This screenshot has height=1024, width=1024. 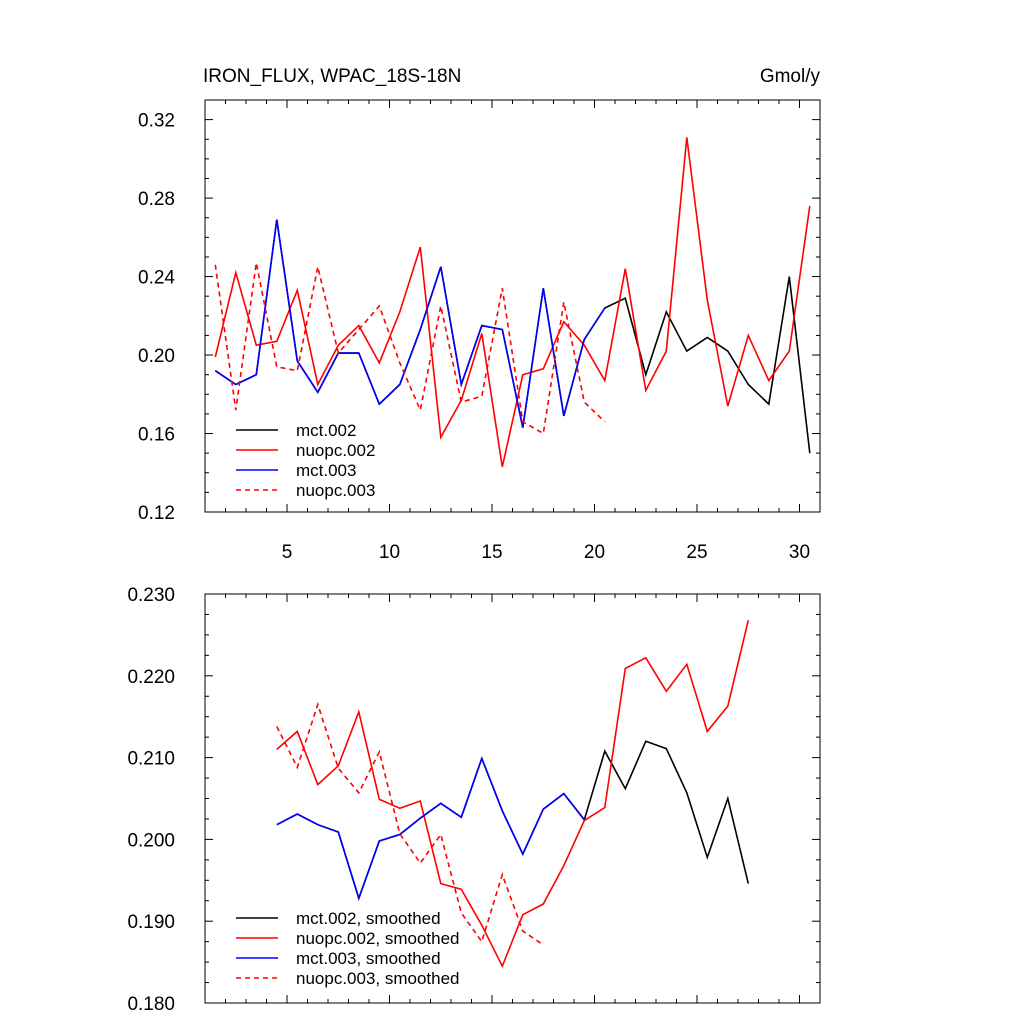 What do you see at coordinates (378, 938) in the screenshot?
I see `legend-label: nuopc.002, smoothed` at bounding box center [378, 938].